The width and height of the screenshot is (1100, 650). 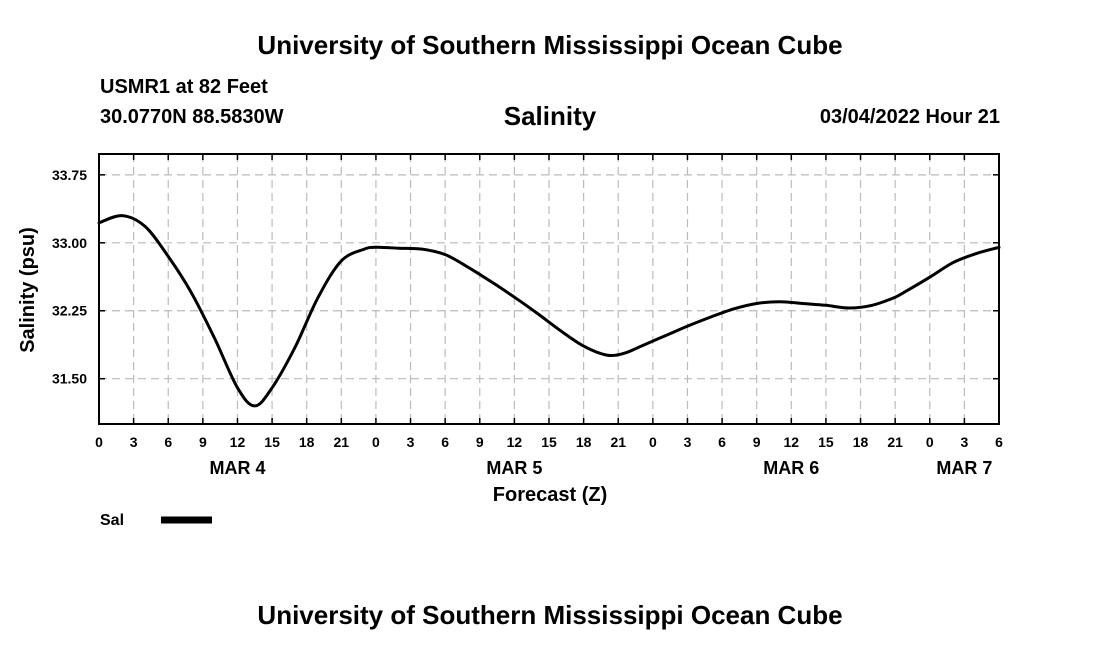 What do you see at coordinates (184, 87) in the screenshot?
I see `station-label: USMR1 at 82 Feet` at bounding box center [184, 87].